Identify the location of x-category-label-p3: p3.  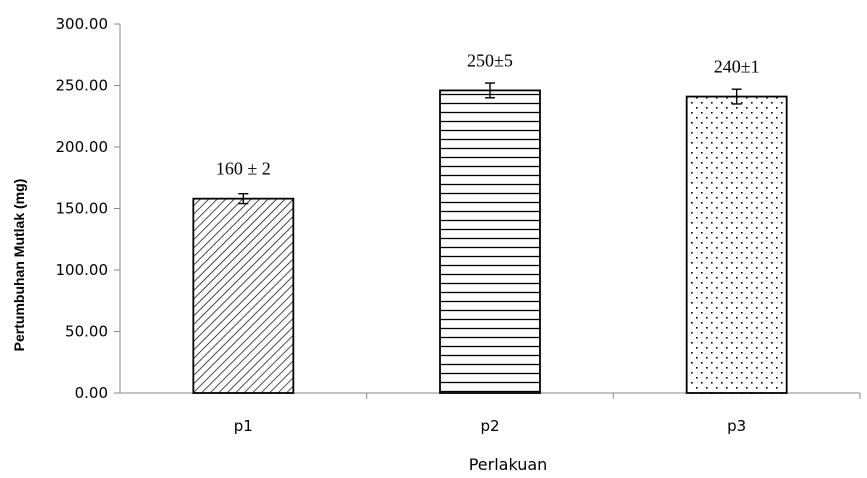
(736, 426).